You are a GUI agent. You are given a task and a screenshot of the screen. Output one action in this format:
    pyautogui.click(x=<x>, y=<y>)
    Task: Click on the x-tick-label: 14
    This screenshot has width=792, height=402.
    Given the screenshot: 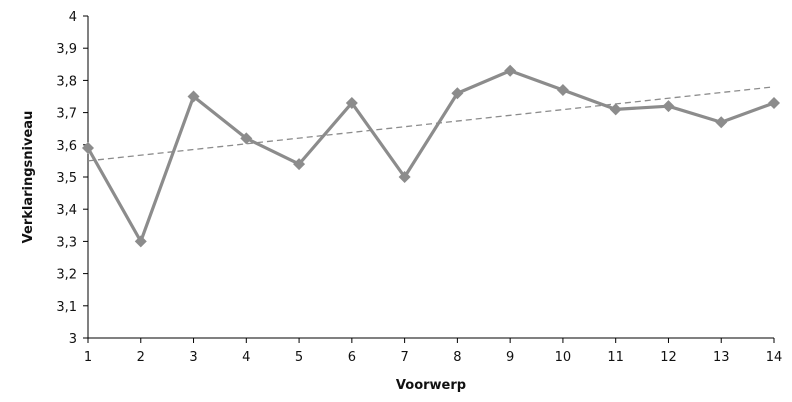 What is the action you would take?
    pyautogui.click(x=774, y=357)
    